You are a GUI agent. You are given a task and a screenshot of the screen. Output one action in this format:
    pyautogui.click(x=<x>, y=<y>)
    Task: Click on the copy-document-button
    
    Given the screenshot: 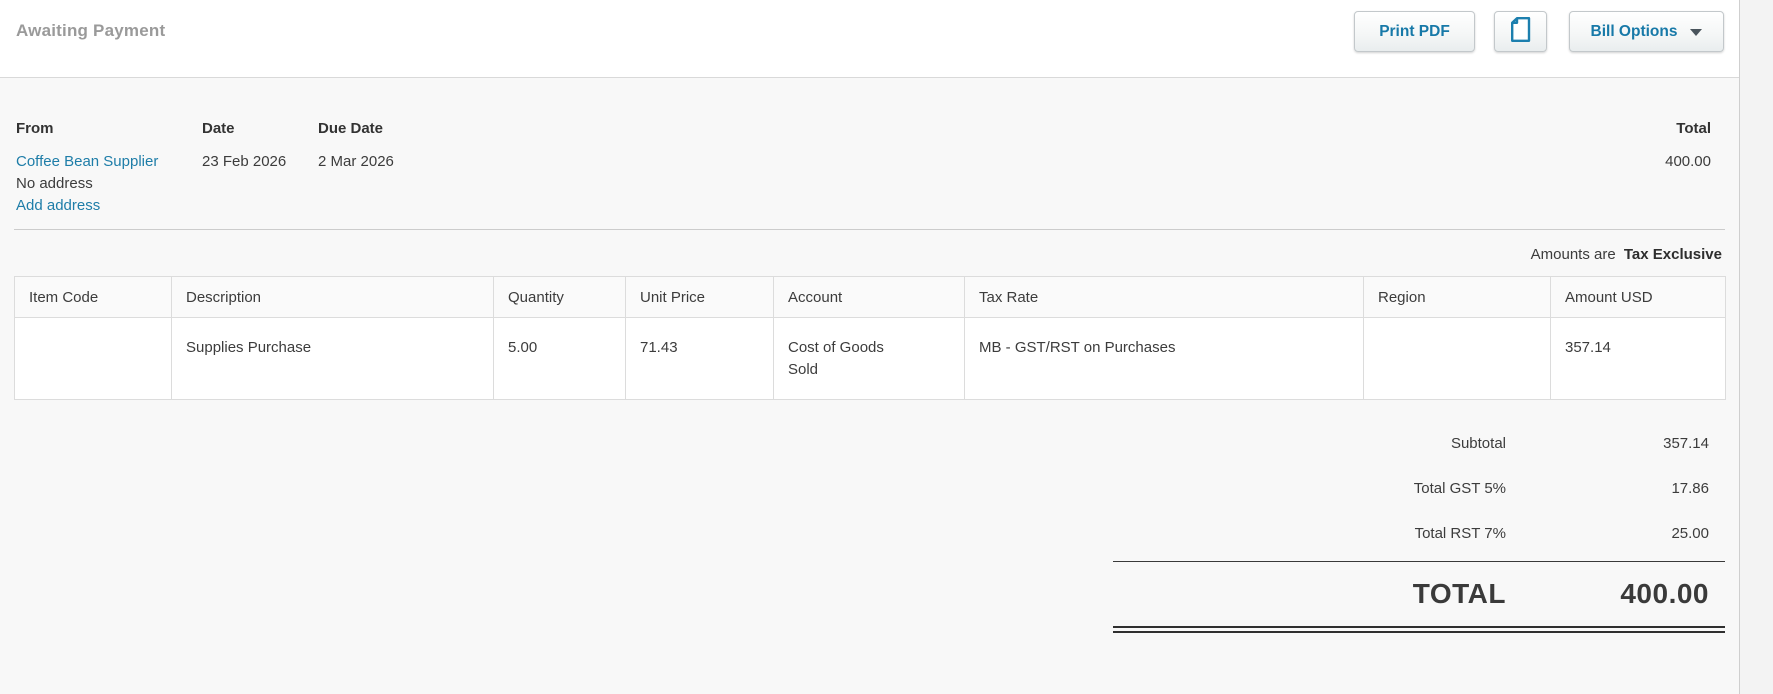 What is the action you would take?
    pyautogui.click(x=1520, y=31)
    